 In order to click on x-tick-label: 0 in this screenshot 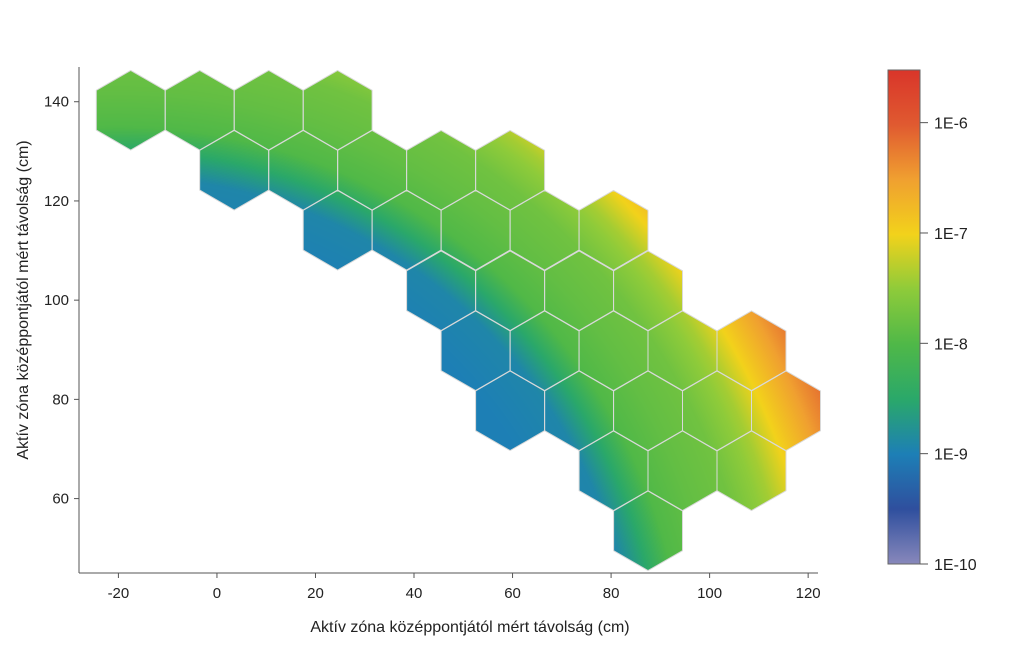, I will do `click(217, 593)`.